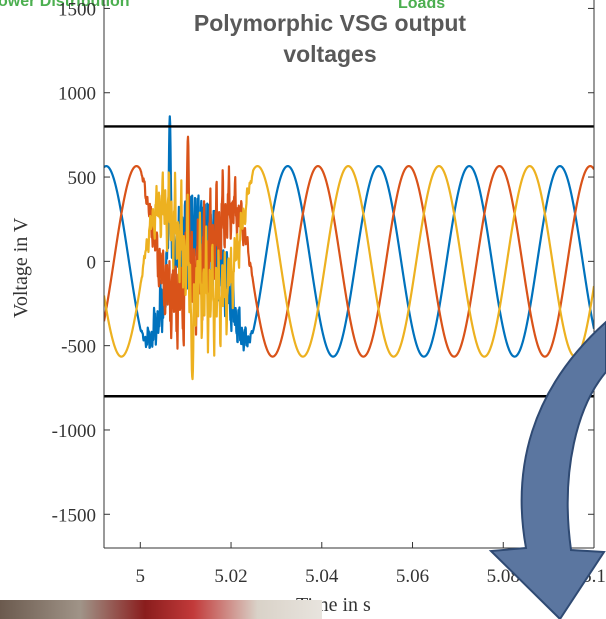 The height and width of the screenshot is (619, 606). What do you see at coordinates (322, 576) in the screenshot?
I see `x-tick-label: 5.04` at bounding box center [322, 576].